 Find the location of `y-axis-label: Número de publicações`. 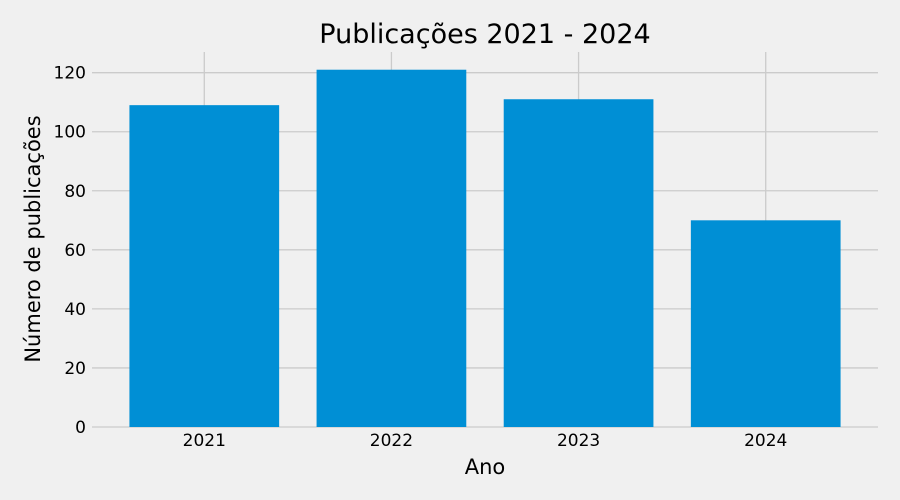

y-axis-label: Número de publicações is located at coordinates (33, 238).